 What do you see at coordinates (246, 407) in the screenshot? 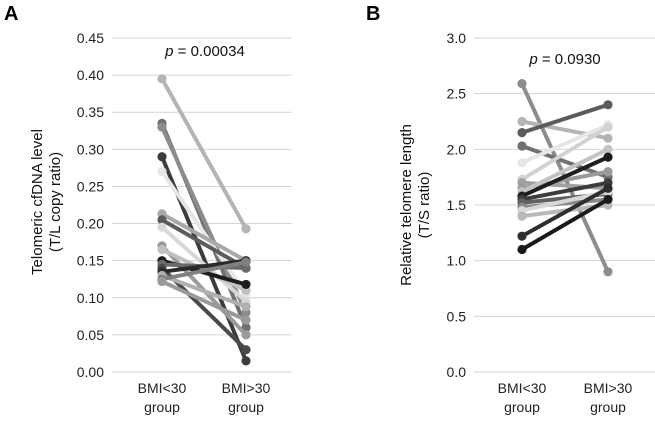
I see `panel-a-x-label-bmi-over-30-group: group` at bounding box center [246, 407].